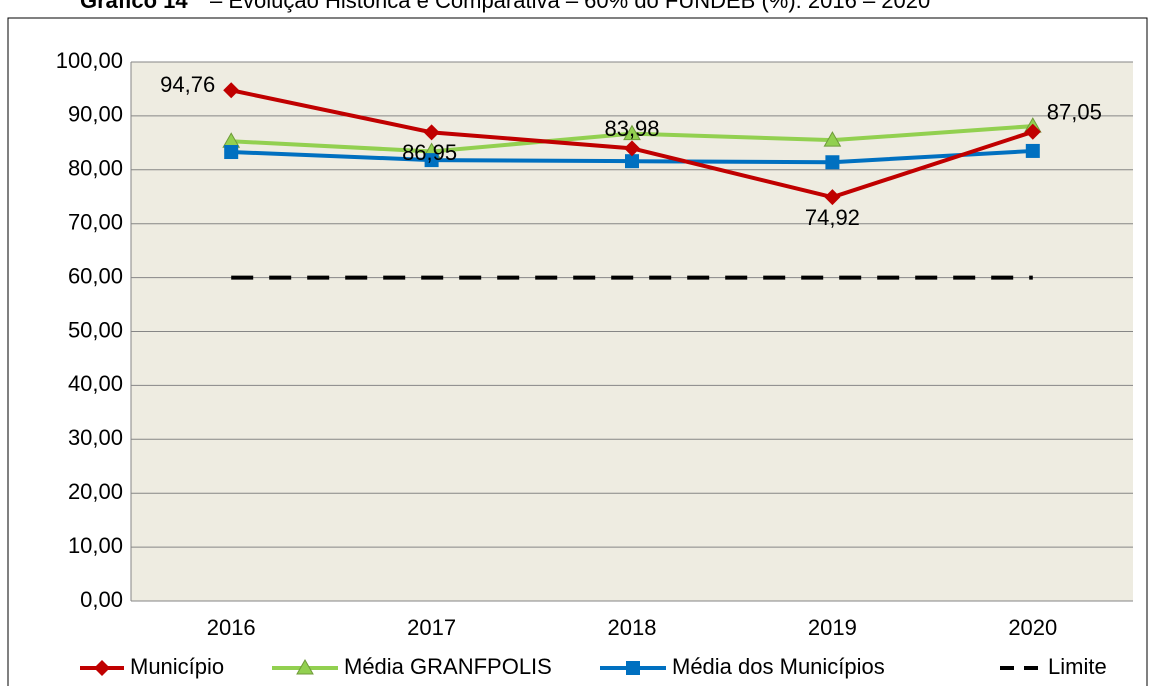 The image size is (1155, 686). I want to click on chart-title-prefix: Gráfico 14, so click(134, 6).